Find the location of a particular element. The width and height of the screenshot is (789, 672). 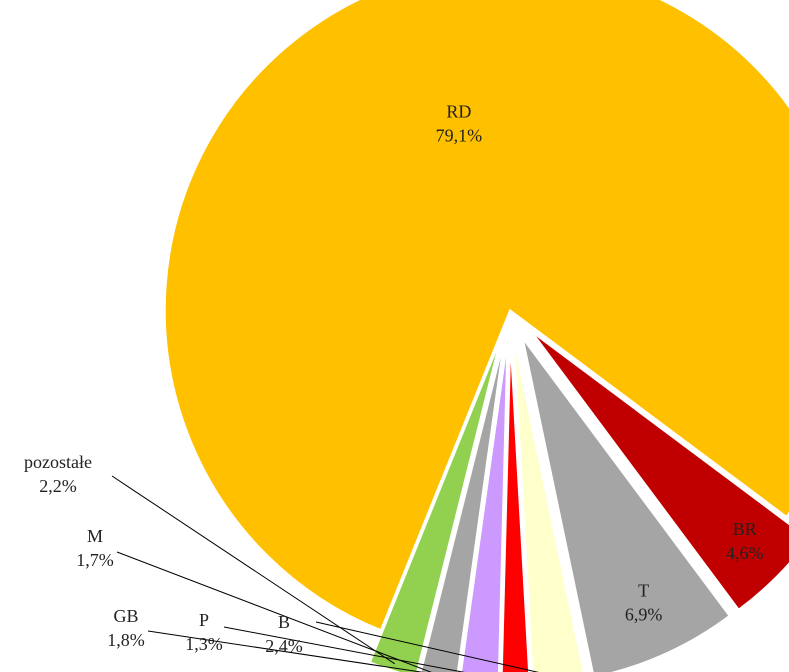

slice-label: B is located at coordinates (284, 622).